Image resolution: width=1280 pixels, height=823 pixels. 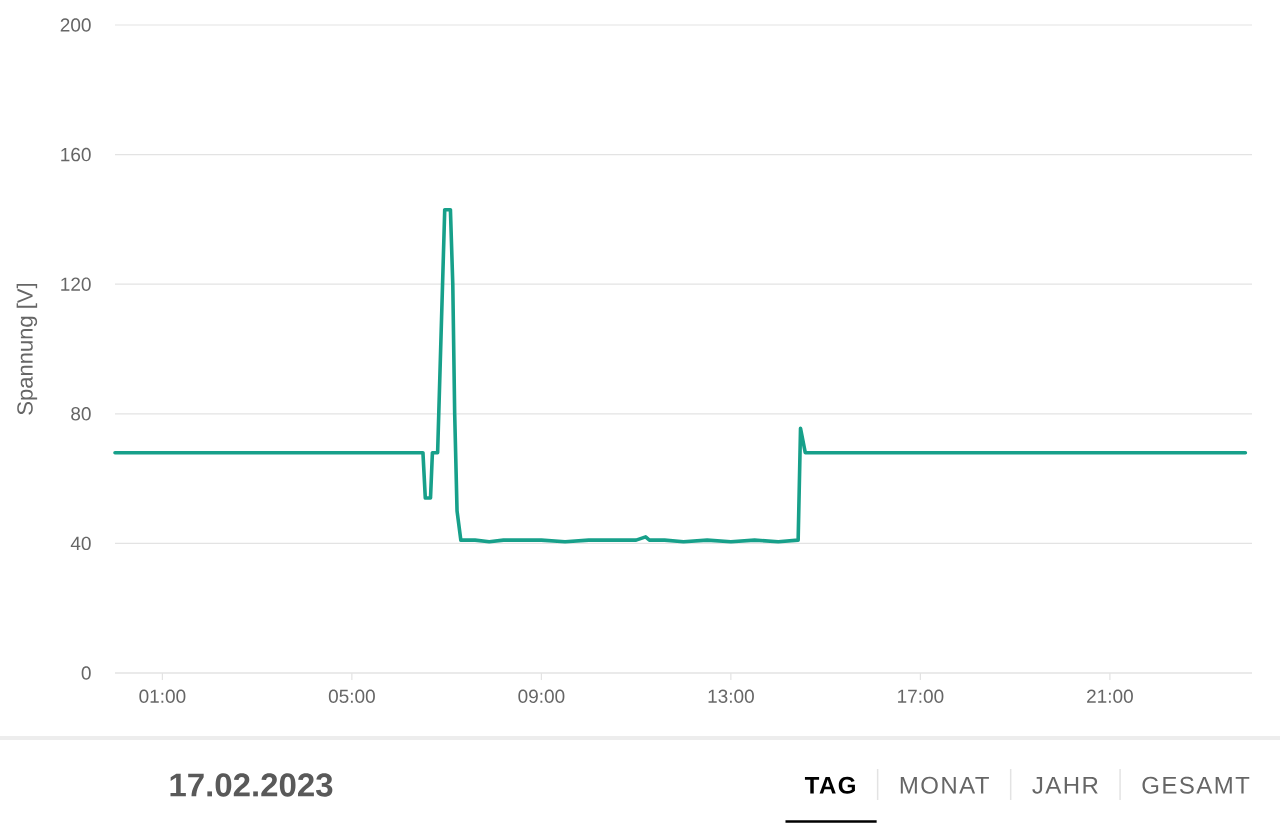 I want to click on text: JAHR, so click(x=1065, y=785).